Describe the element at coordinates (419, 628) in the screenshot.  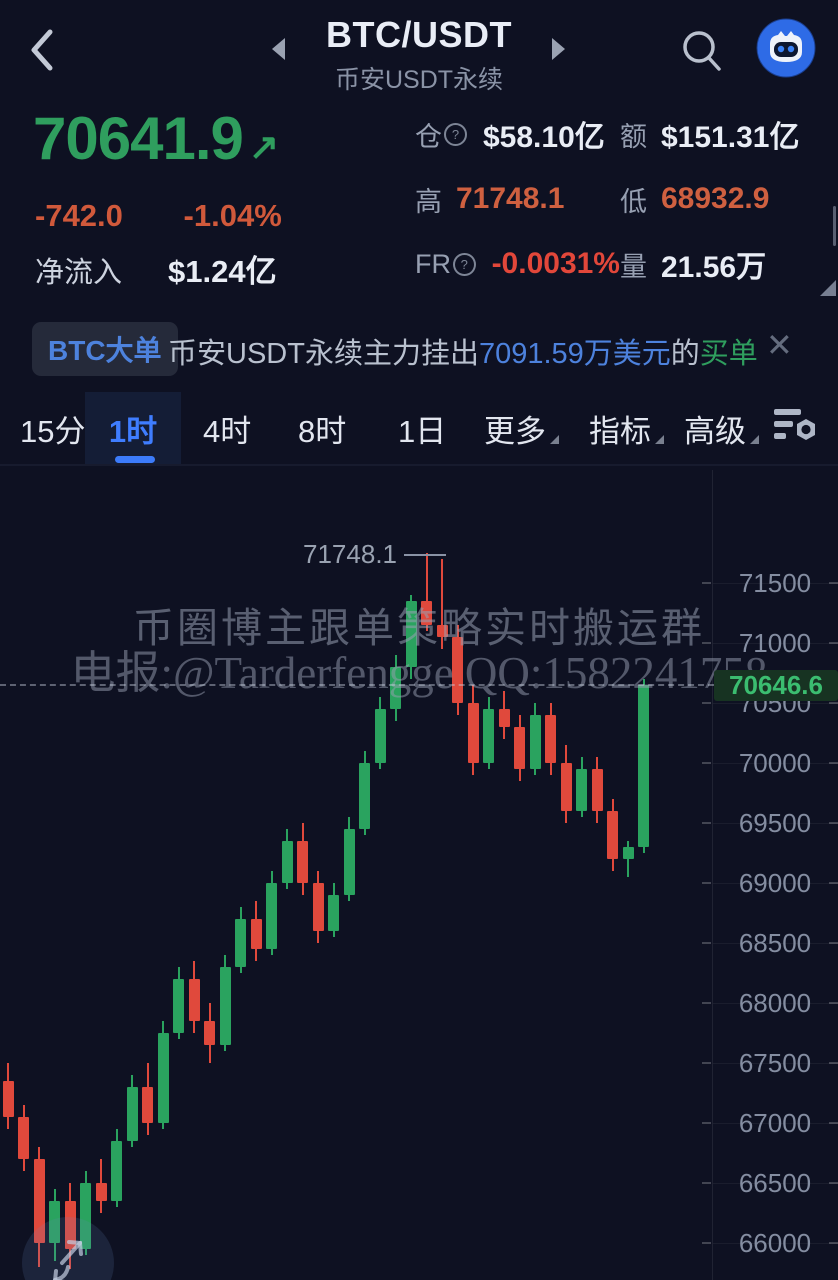
I see `watermark-line1: 币圈博主跟单策略实时搬运群` at that location.